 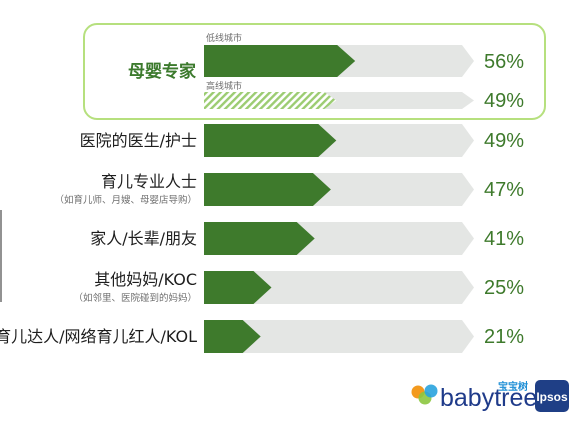 What do you see at coordinates (145, 279) in the screenshot?
I see `category-label: 其他妈妈/KOC` at bounding box center [145, 279].